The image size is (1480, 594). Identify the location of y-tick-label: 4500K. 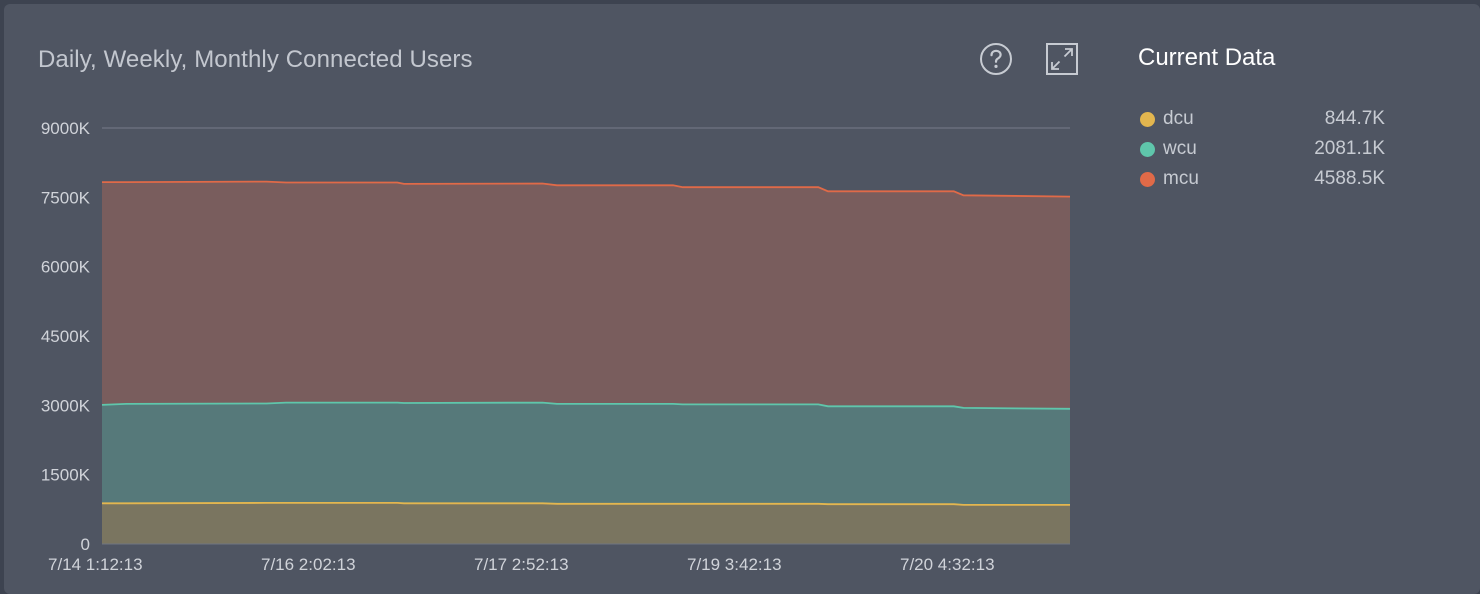
(66, 336).